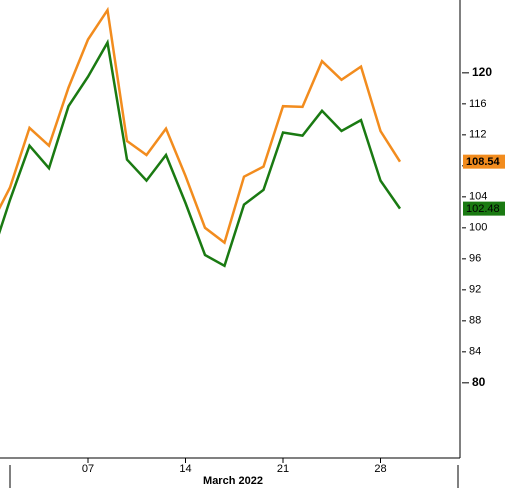 Image resolution: width=505 pixels, height=488 pixels. I want to click on y-tick-label: 80, so click(479, 382).